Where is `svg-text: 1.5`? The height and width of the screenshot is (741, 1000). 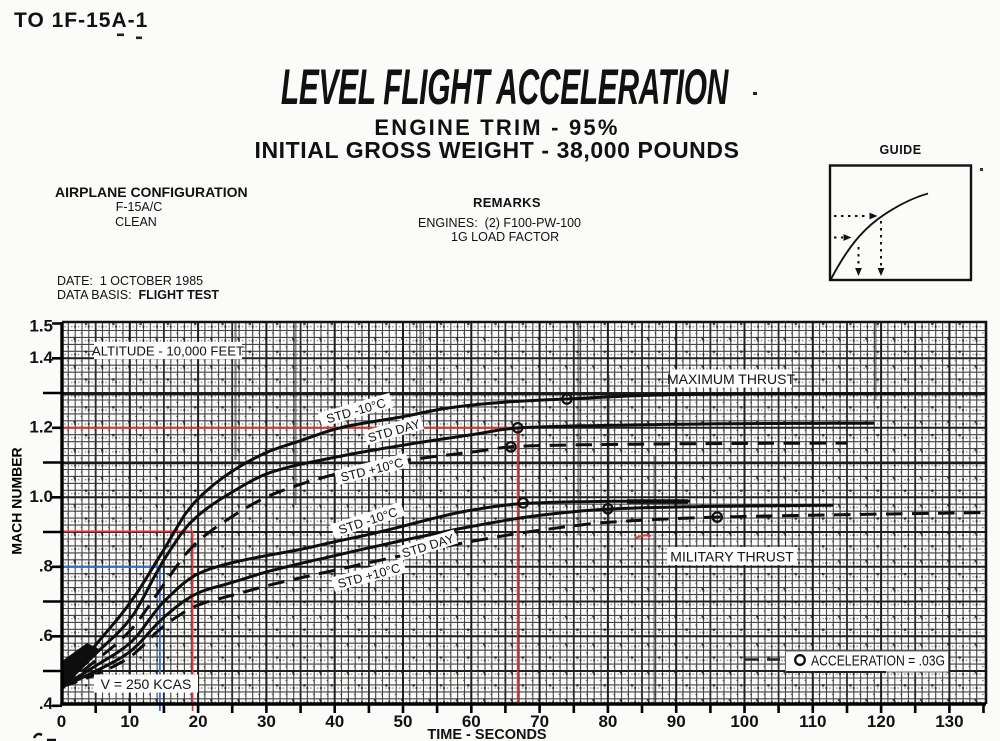 svg-text: 1.5 is located at coordinates (41, 326).